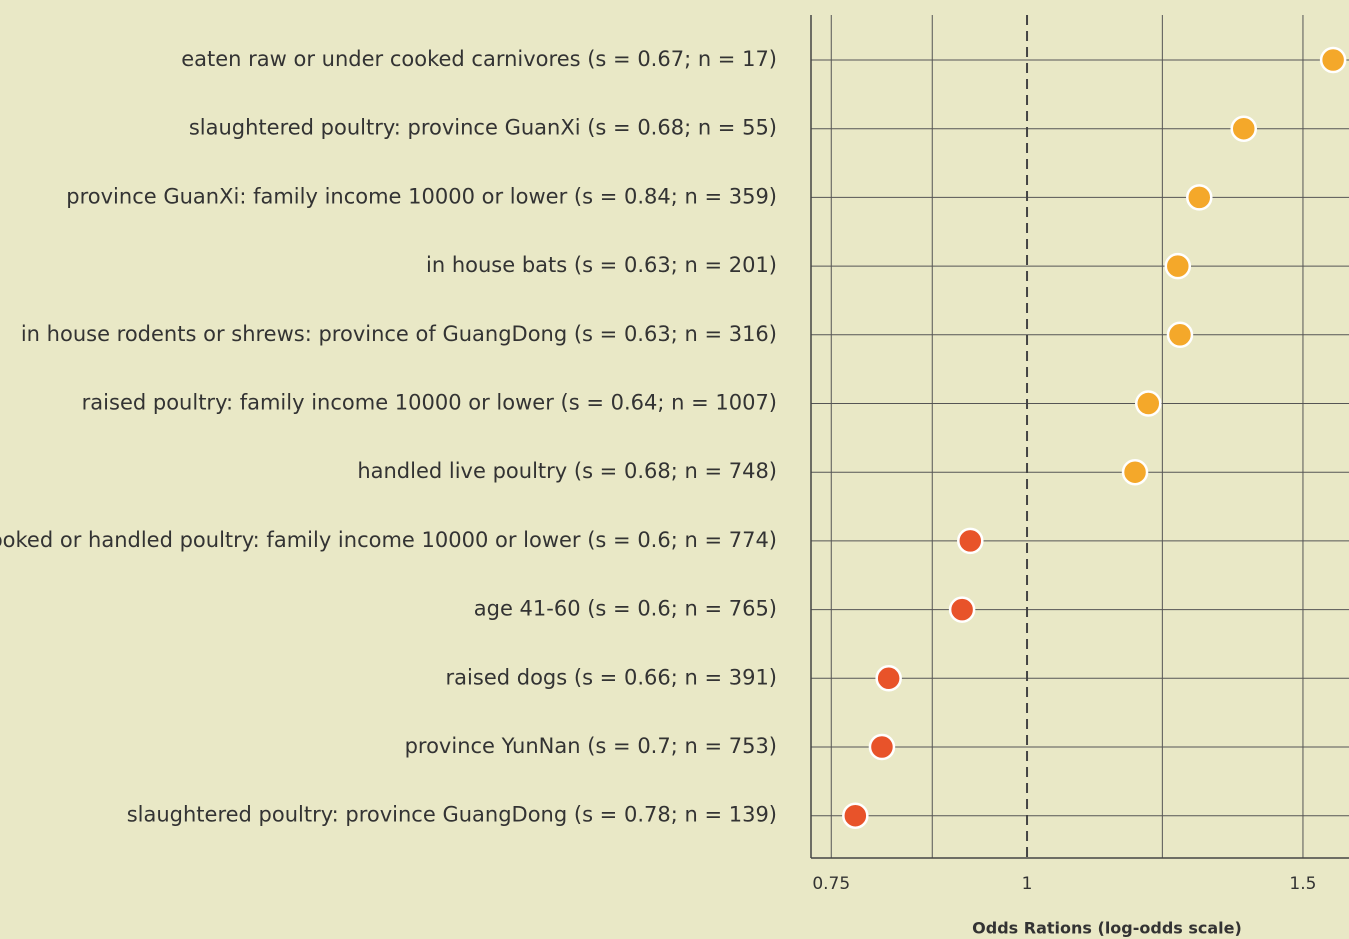 This screenshot has width=1349, height=939. Describe the element at coordinates (611, 677) in the screenshot. I see `category-label: raised dogs (s = 0.66; n = 391)` at that location.